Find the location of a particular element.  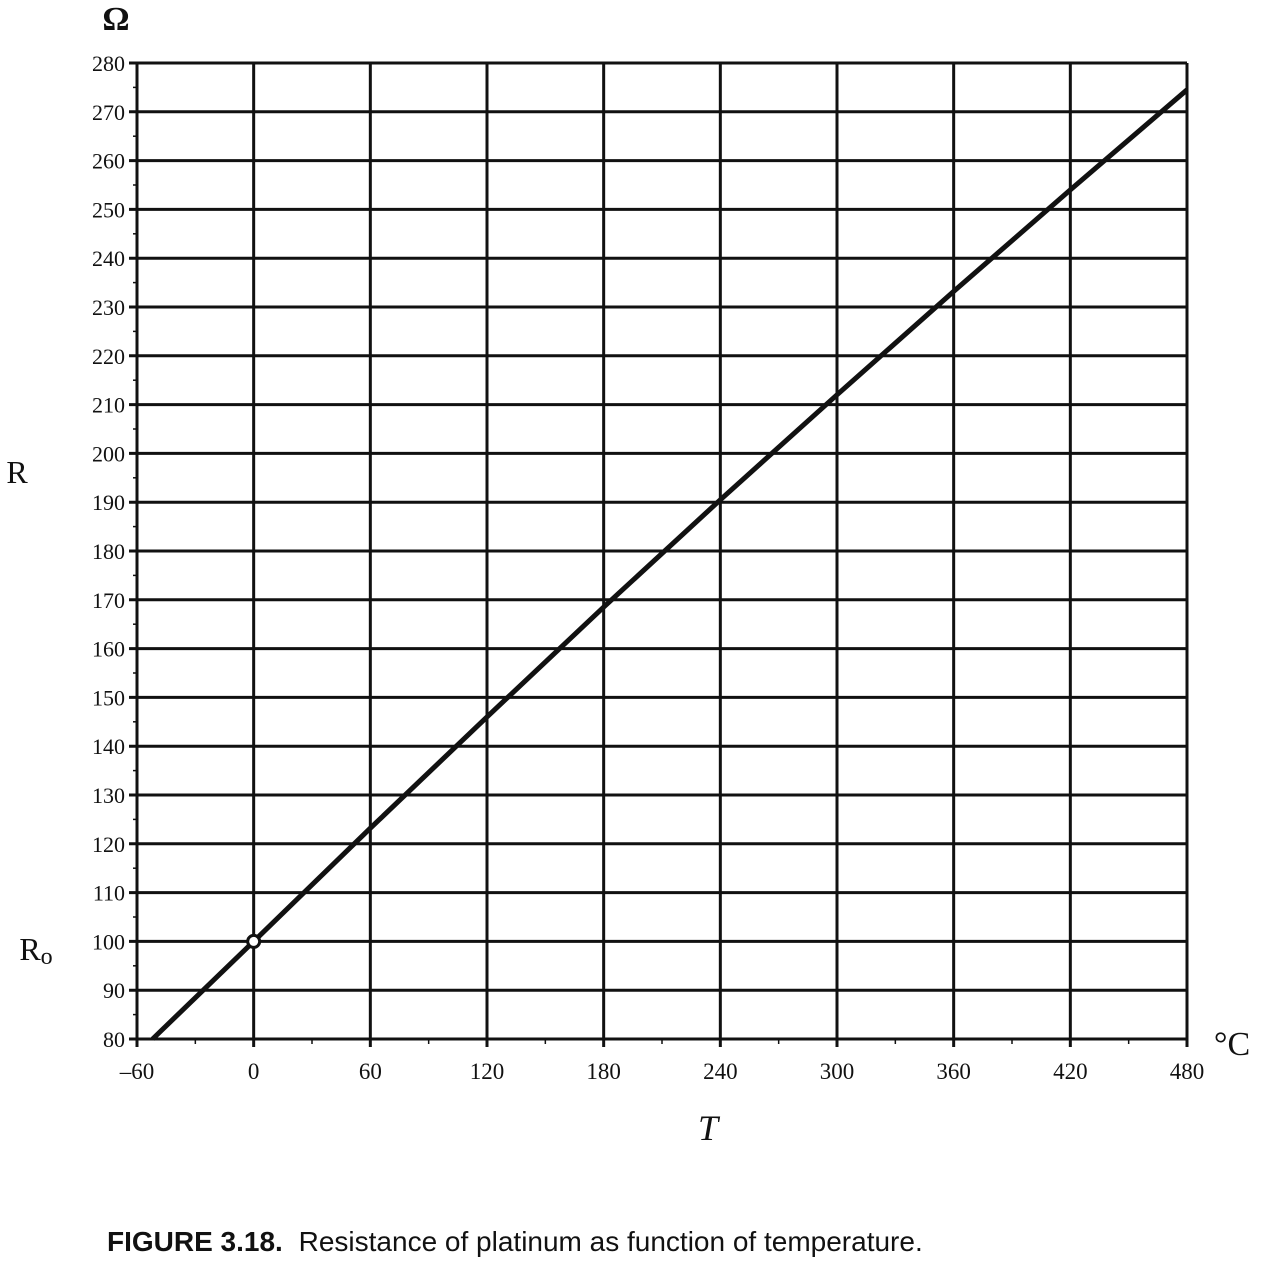

x-tick-label: 300 is located at coordinates (837, 1071).